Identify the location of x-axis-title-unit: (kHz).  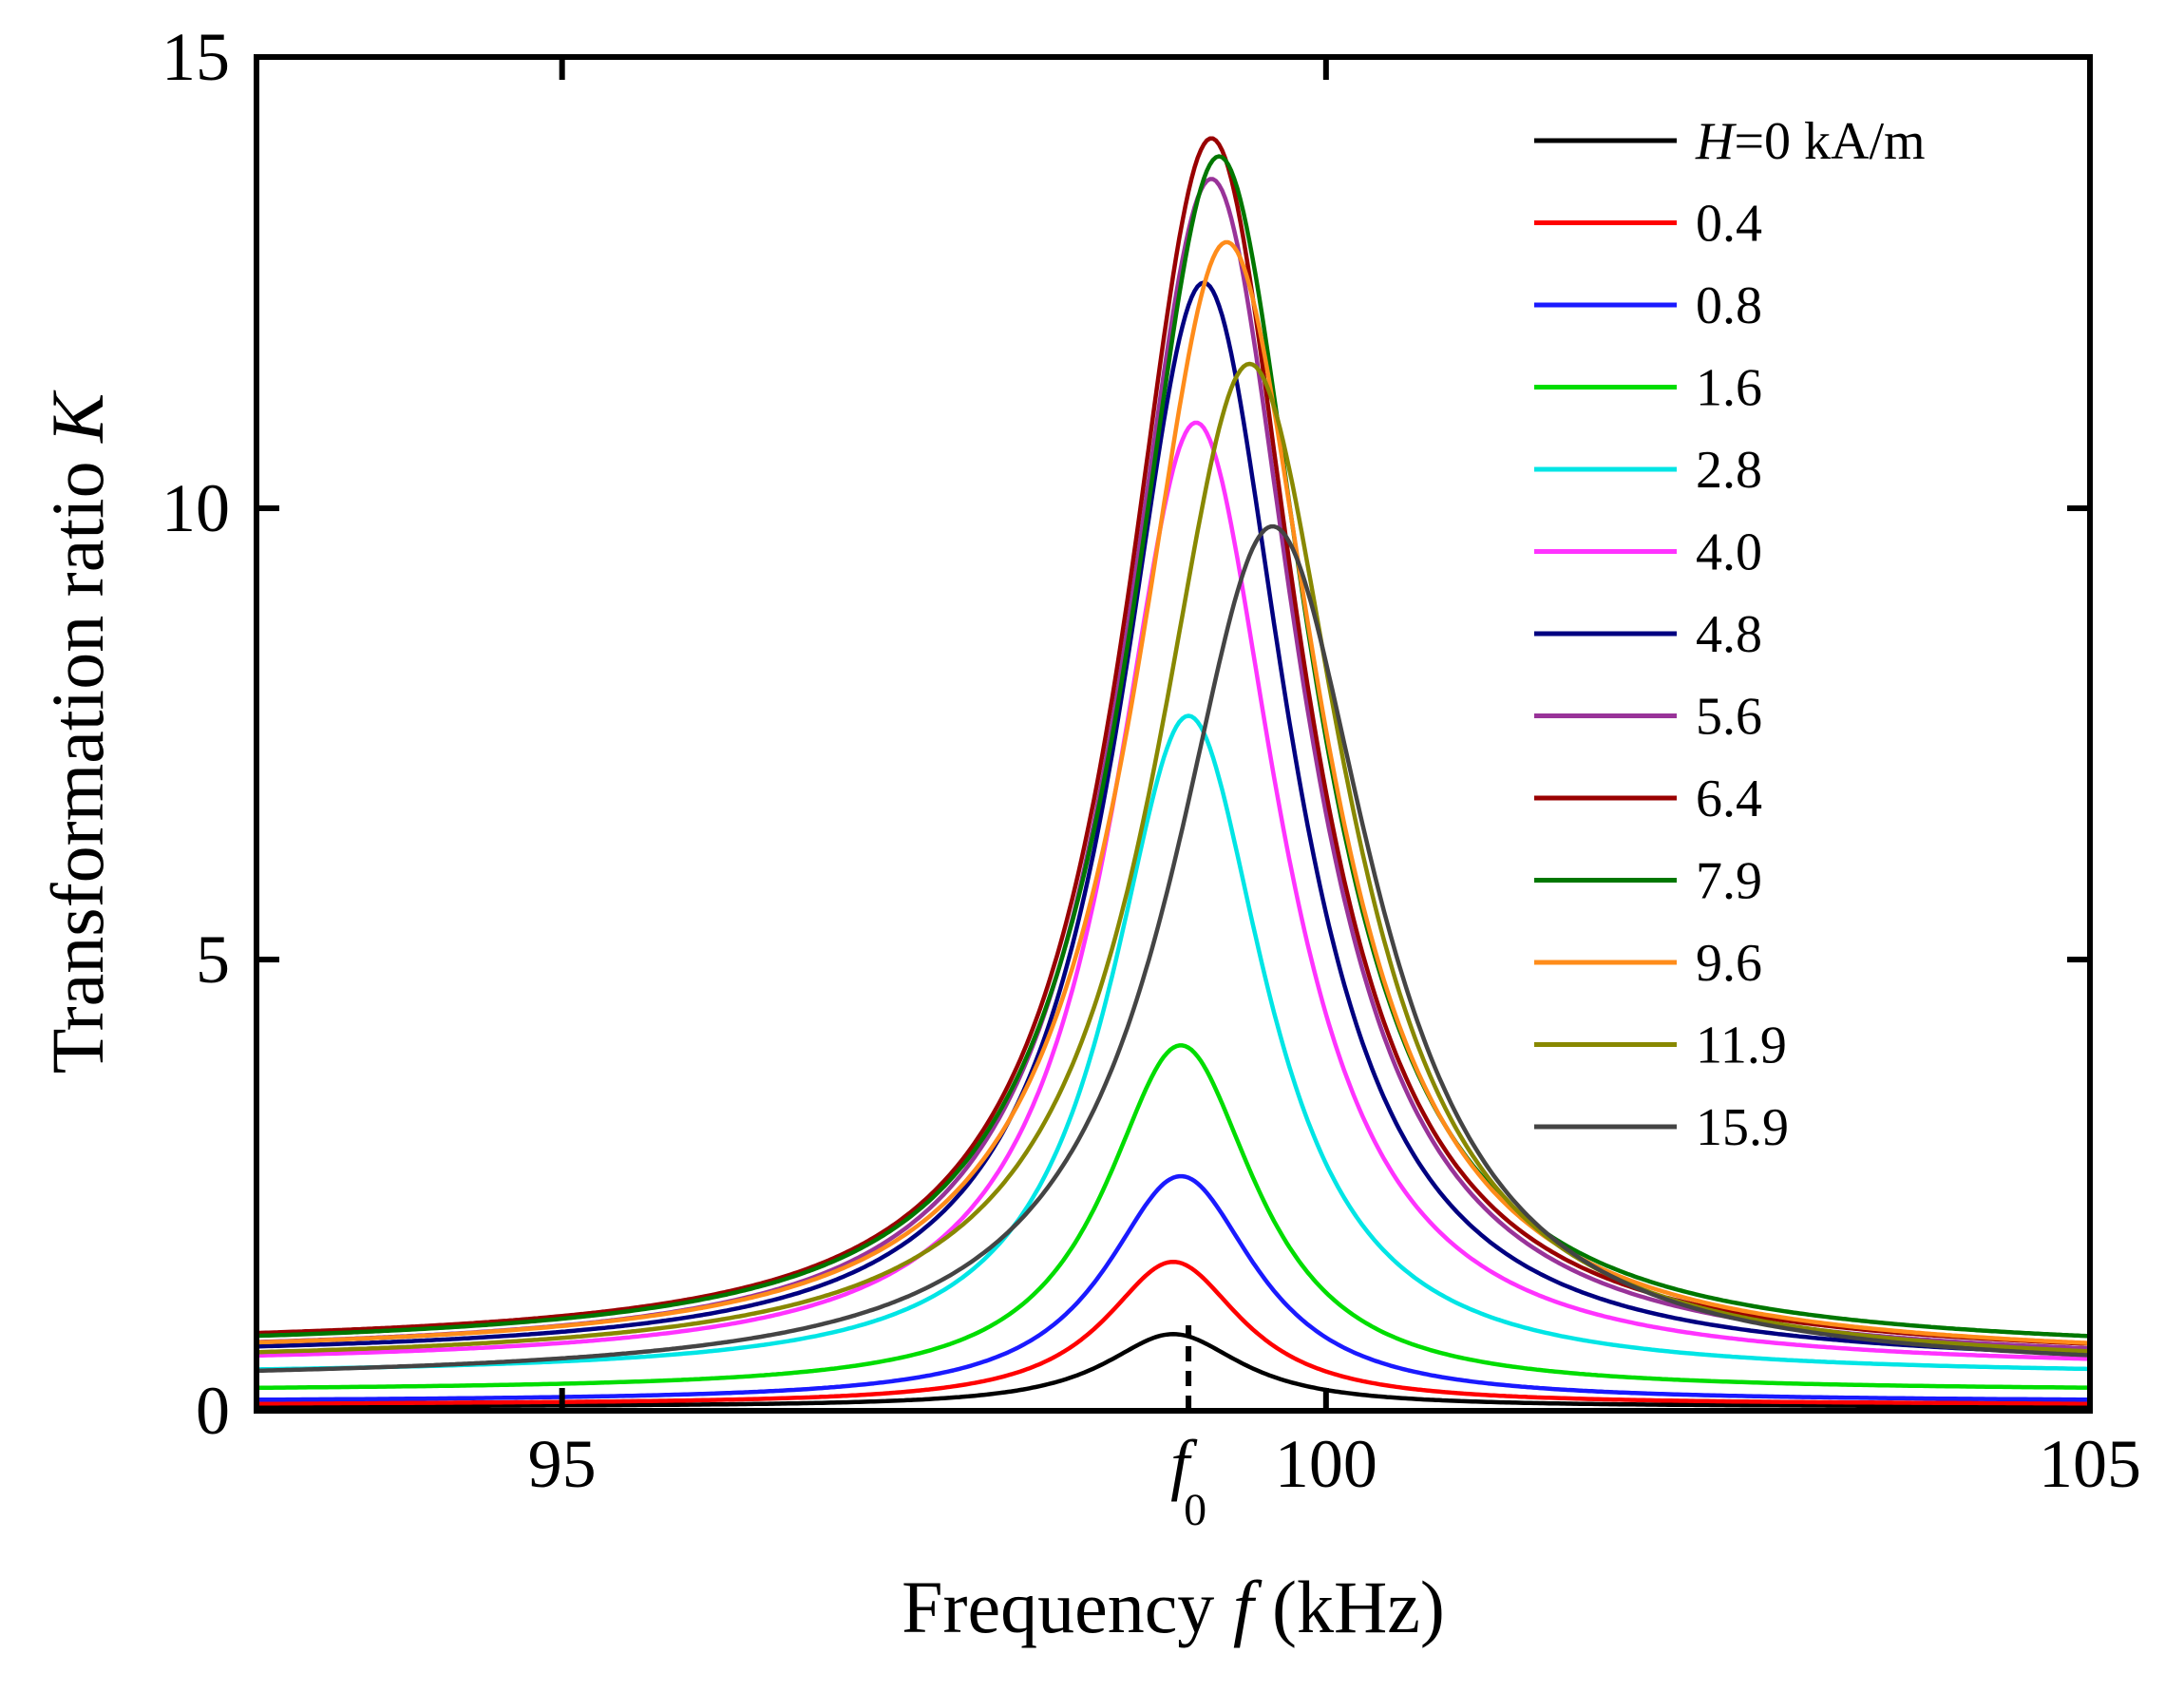
(1349, 1607).